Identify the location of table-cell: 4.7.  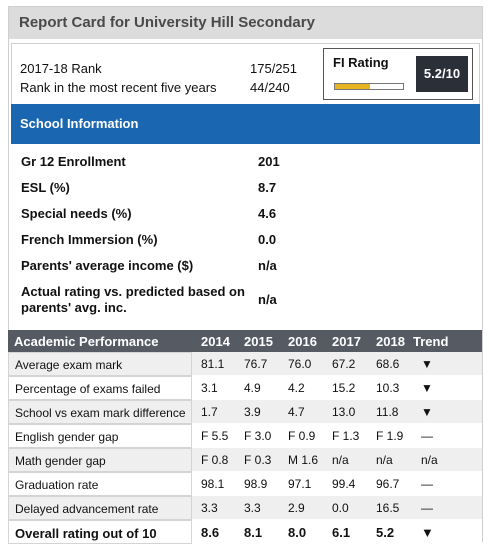
(296, 412).